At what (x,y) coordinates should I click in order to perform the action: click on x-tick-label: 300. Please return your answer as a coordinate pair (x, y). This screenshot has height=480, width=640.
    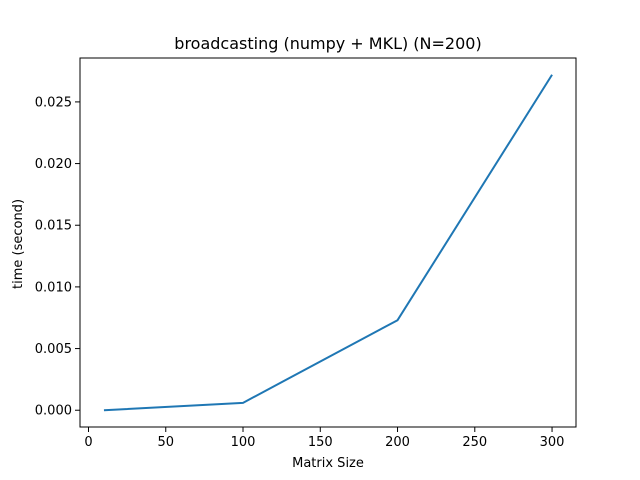
    Looking at the image, I should click on (552, 442).